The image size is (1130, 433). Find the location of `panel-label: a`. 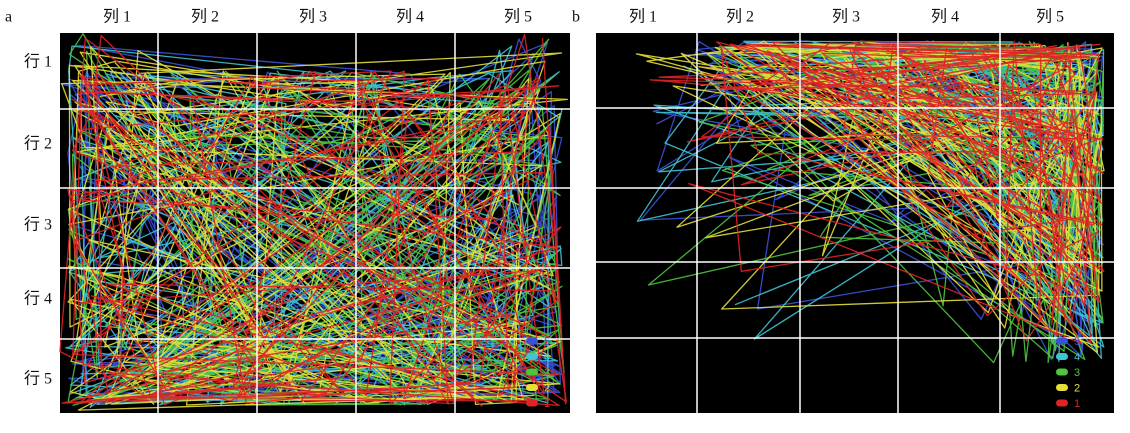

panel-label: a is located at coordinates (8, 17).